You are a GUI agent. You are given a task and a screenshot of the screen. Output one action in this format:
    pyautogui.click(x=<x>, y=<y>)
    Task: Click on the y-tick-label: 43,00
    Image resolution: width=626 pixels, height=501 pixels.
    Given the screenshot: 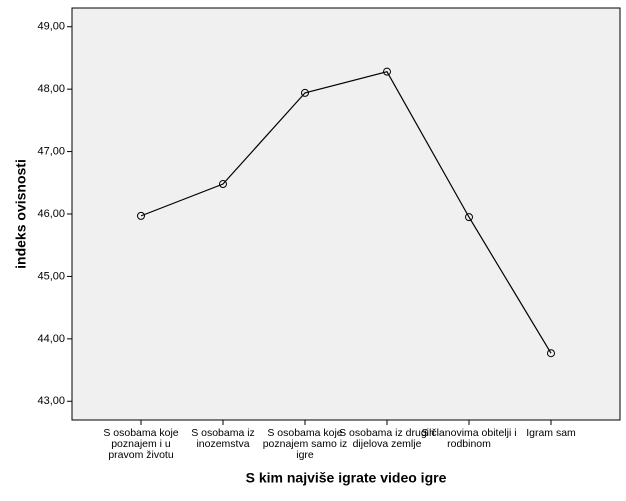 What is the action you would take?
    pyautogui.click(x=51, y=401)
    